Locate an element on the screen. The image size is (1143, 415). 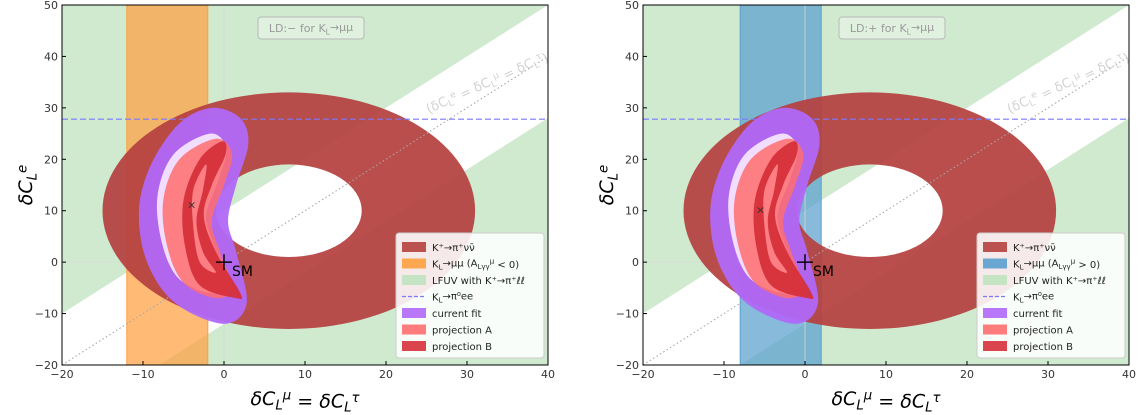
ld-label: LD:− for KL→μμ is located at coordinates (311, 29).